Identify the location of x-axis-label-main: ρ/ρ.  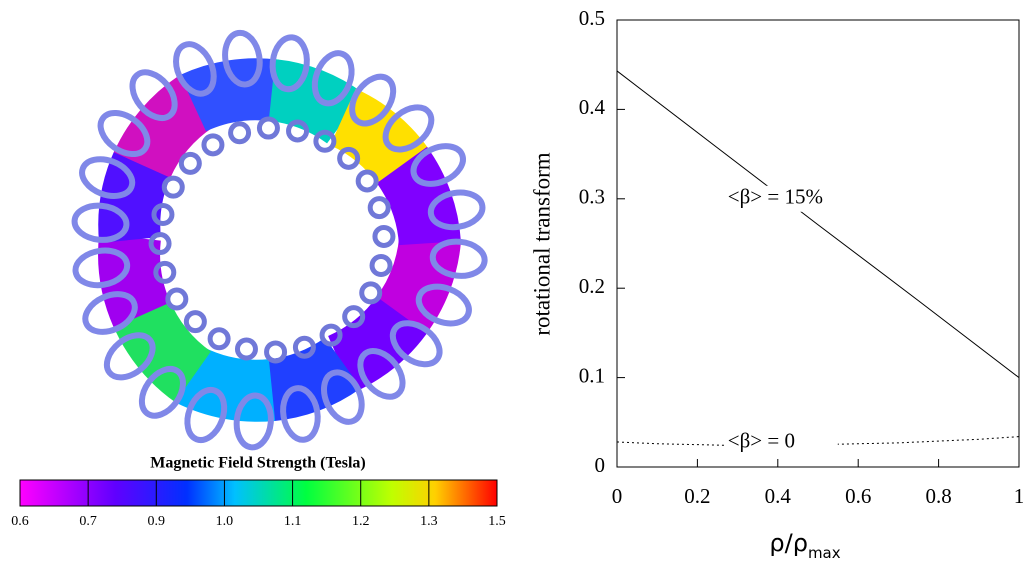
(788, 543).